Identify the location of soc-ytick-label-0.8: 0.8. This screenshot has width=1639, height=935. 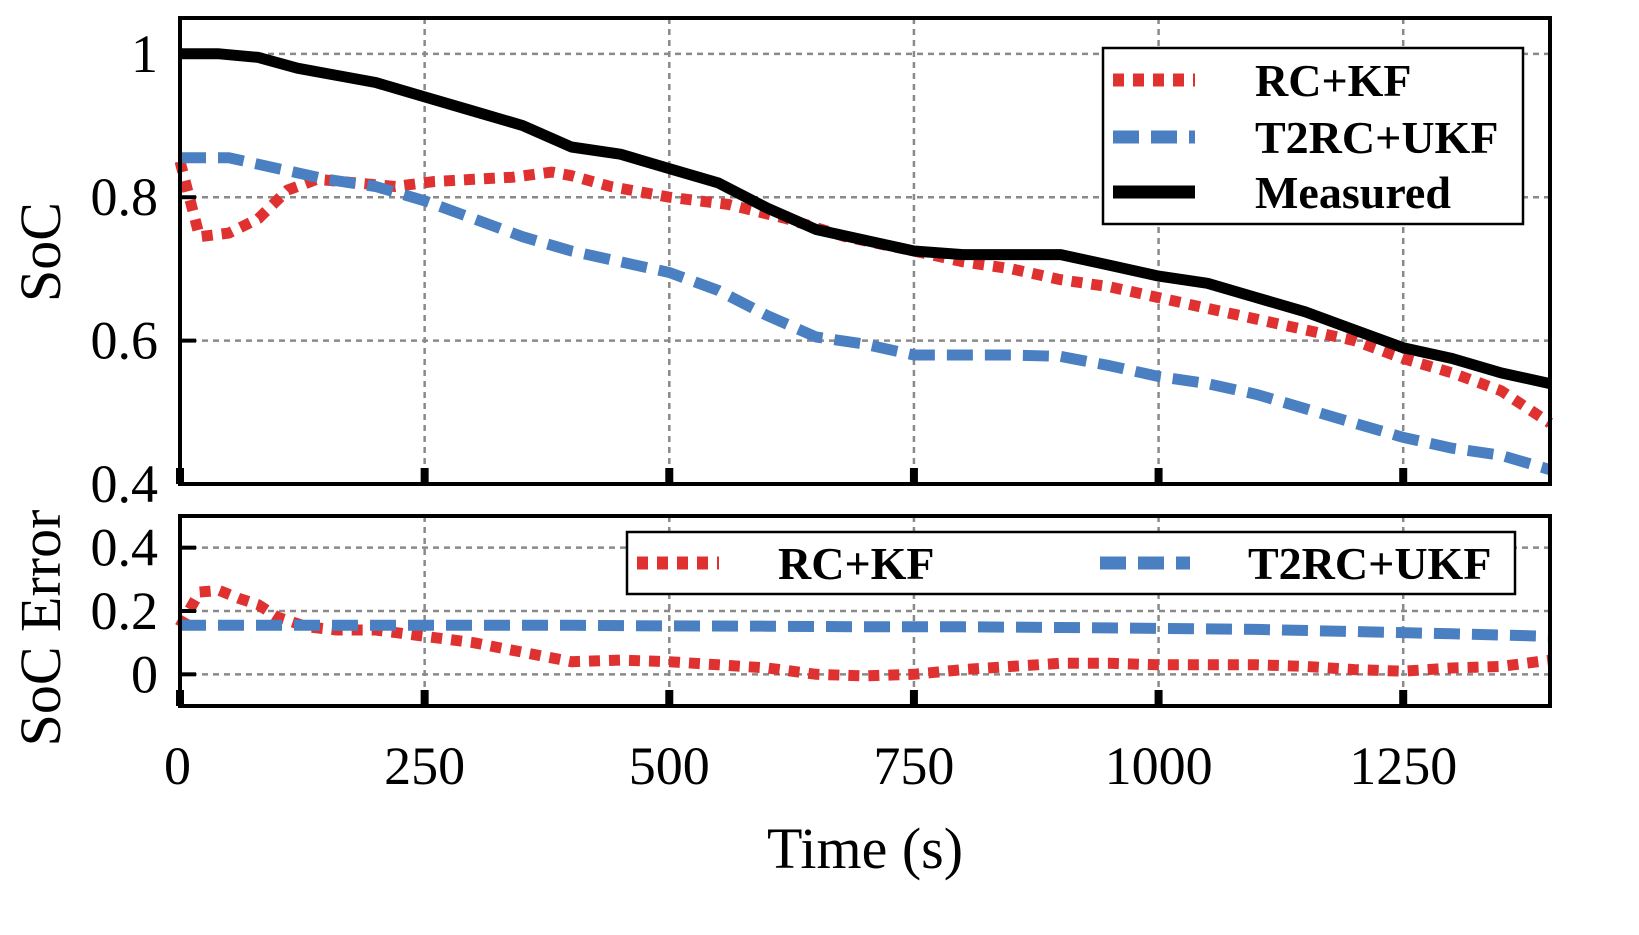
(125, 197).